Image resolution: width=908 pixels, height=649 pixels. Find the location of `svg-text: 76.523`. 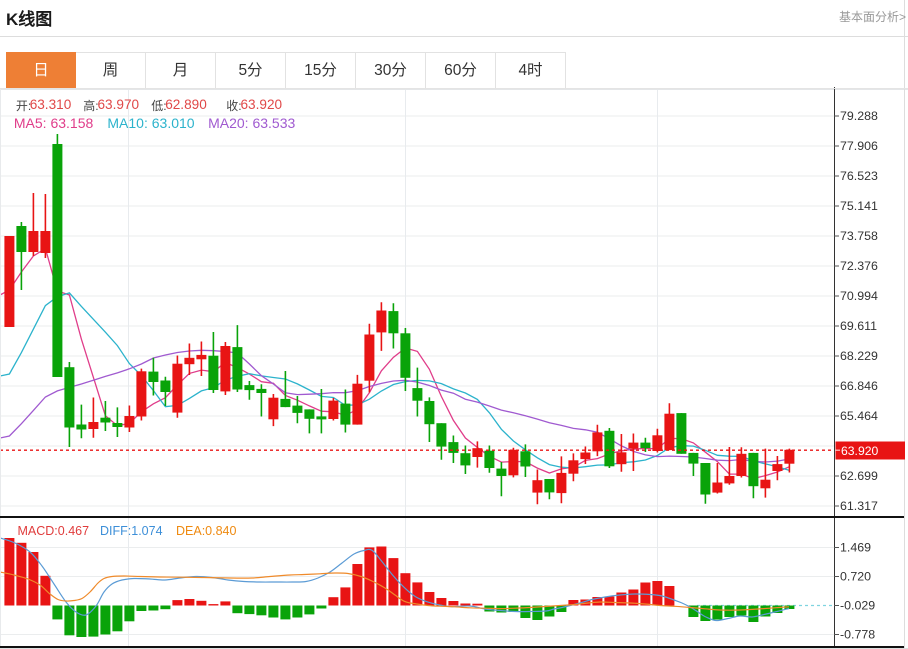

svg-text: 76.523 is located at coordinates (859, 176).